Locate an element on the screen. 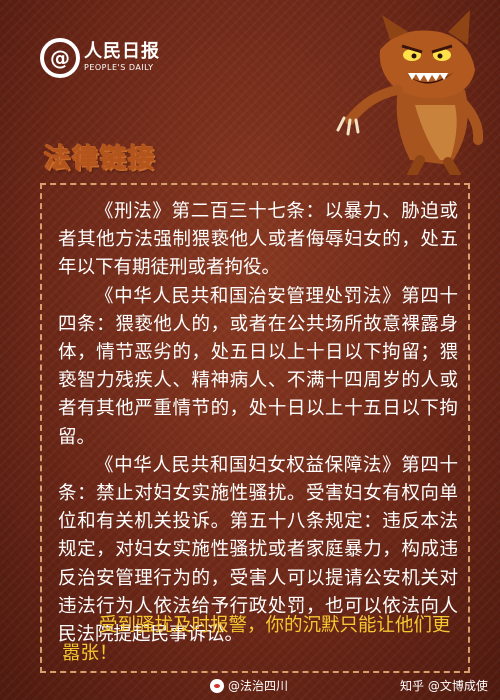 This screenshot has height=700, width=500. weibo-attribution: @法治四川 is located at coordinates (249, 685).